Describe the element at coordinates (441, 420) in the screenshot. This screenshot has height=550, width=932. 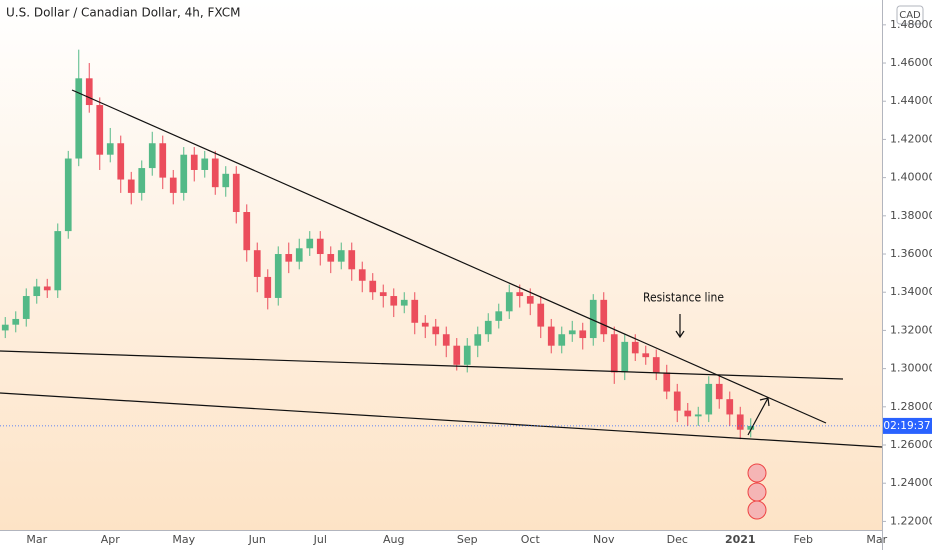
I see `lower-channel-line` at that location.